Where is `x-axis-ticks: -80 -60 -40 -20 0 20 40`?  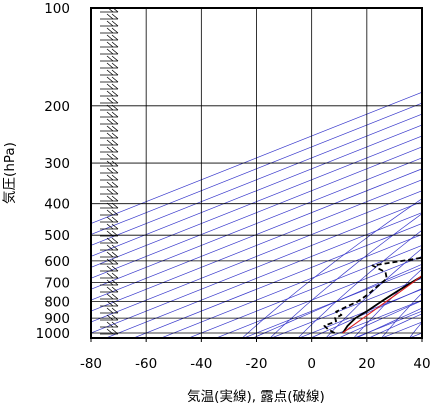 x-axis-ticks: -80 -60 -40 -20 0 20 40 is located at coordinates (255, 355).